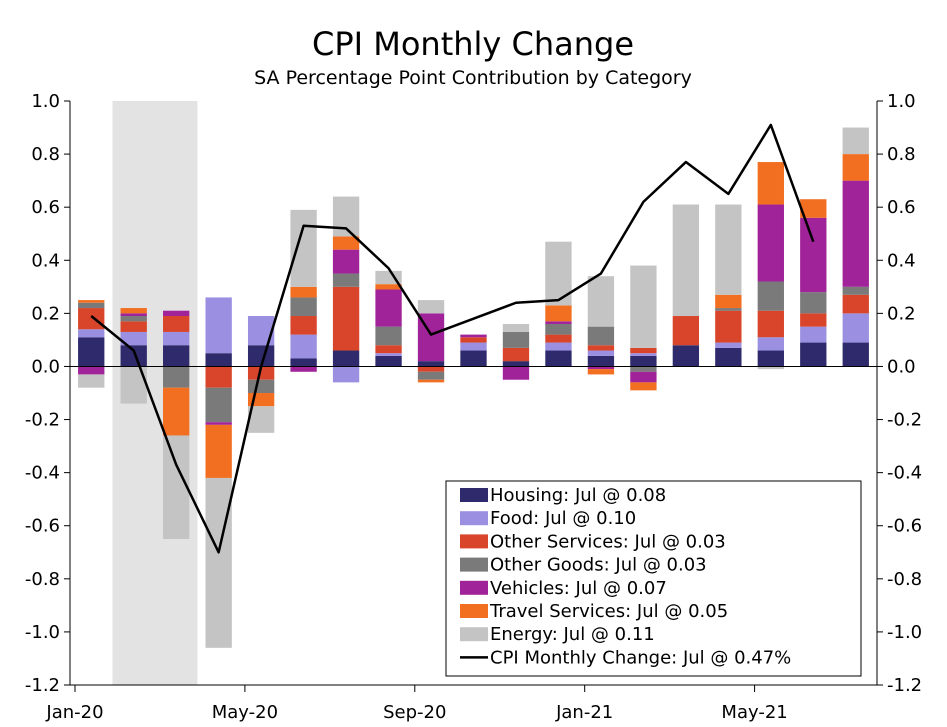 This screenshot has height=727, width=947. What do you see at coordinates (904, 685) in the screenshot?
I see `y-tick-label-right: -1.2` at bounding box center [904, 685].